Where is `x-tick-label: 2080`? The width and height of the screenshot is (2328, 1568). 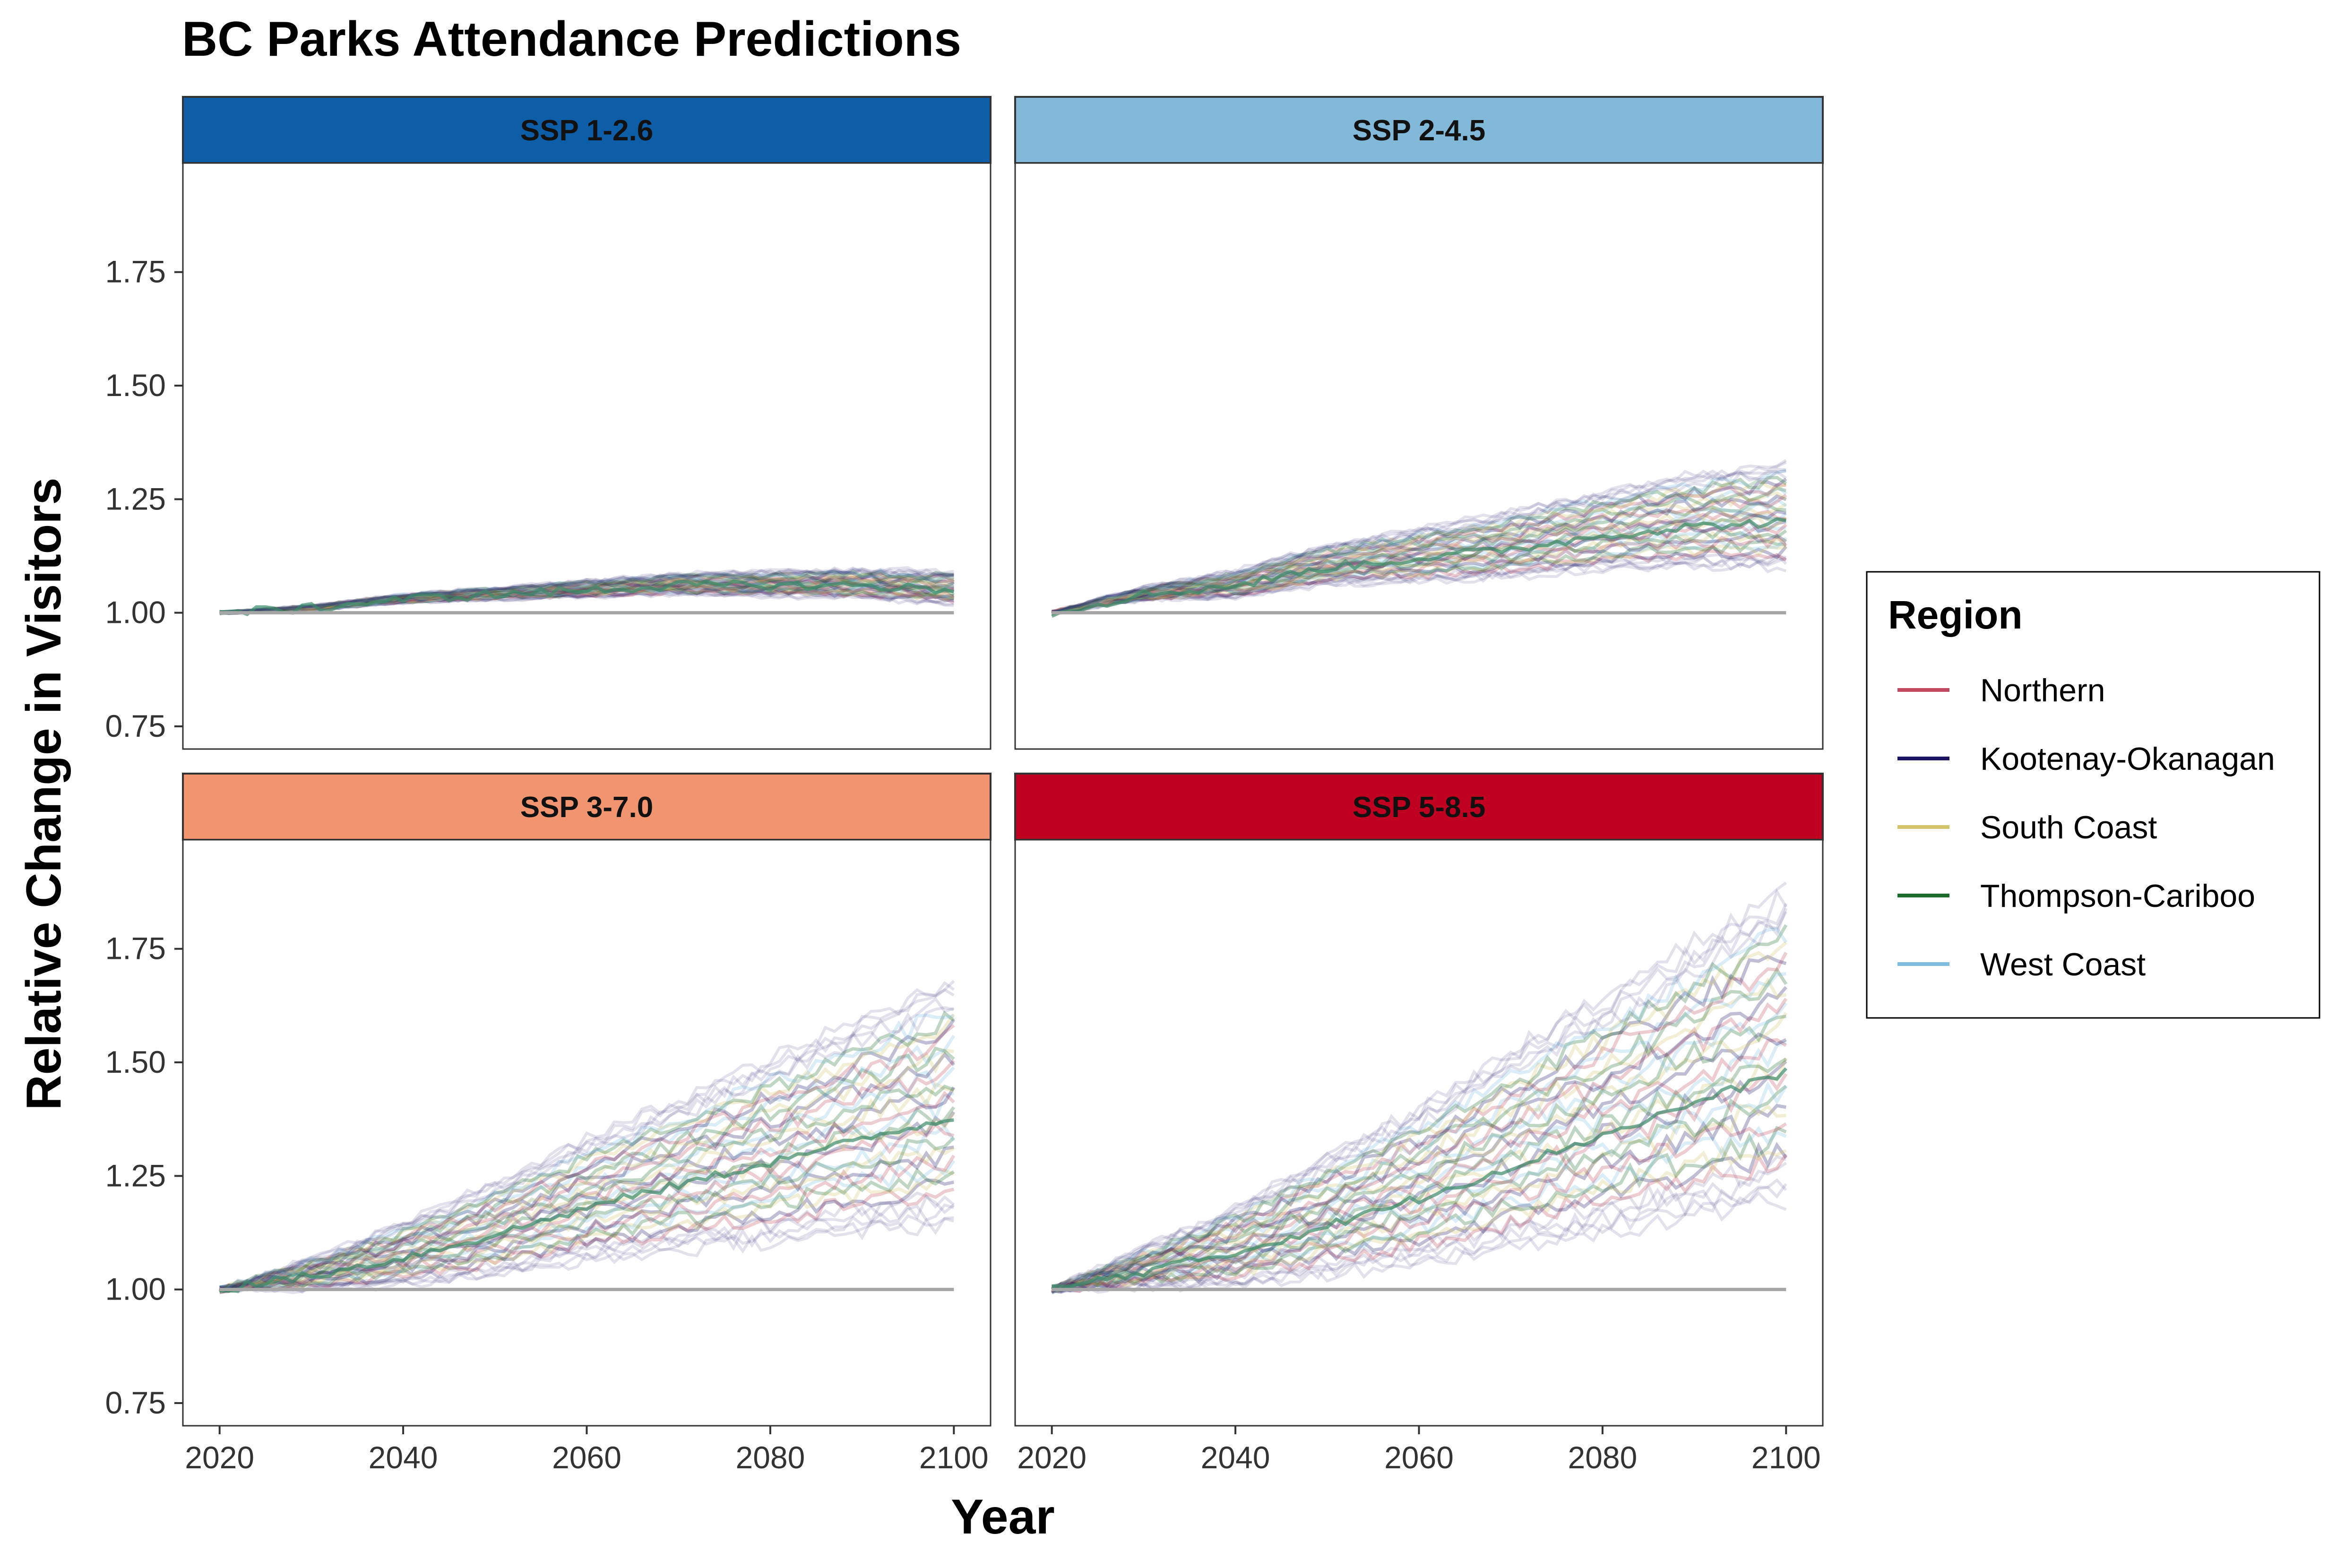 x-tick-label: 2080 is located at coordinates (770, 1457).